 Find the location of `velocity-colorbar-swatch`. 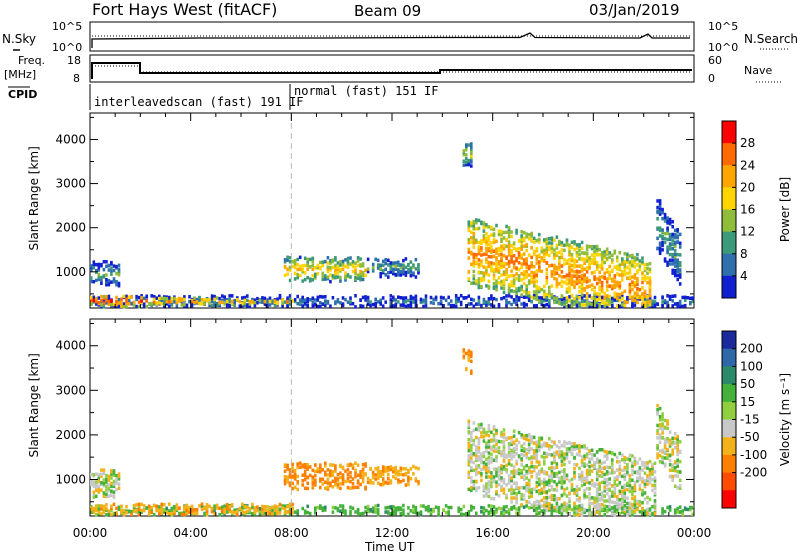

velocity-colorbar-swatch is located at coordinates (729, 340).